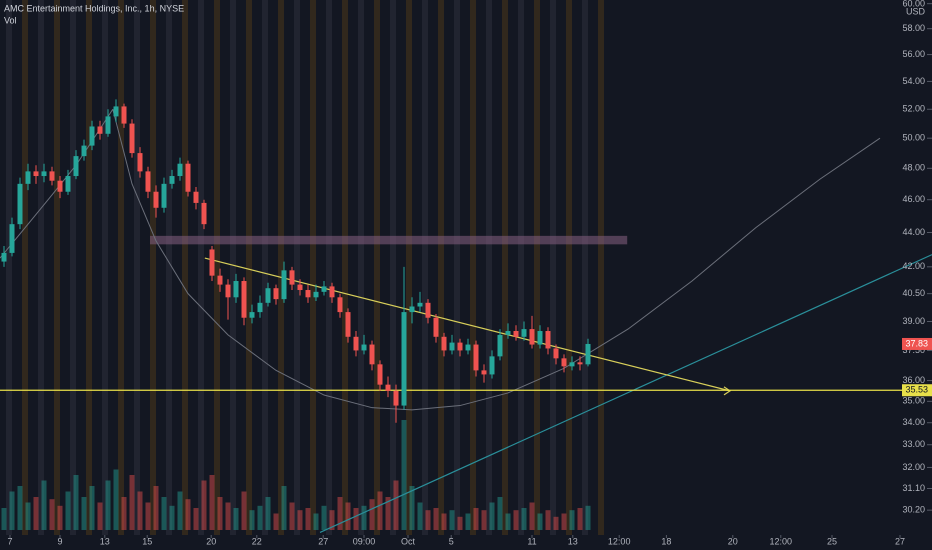 The width and height of the screenshot is (932, 550). Describe the element at coordinates (913, 401) in the screenshot. I see `y-tick-label: 35.00` at that location.